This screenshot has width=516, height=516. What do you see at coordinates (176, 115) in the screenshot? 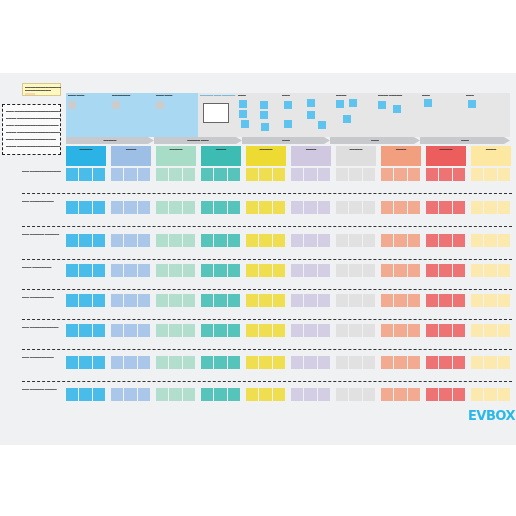
I see `phase-column: ▬▬▬ ▬▬▬` at bounding box center [176, 115].